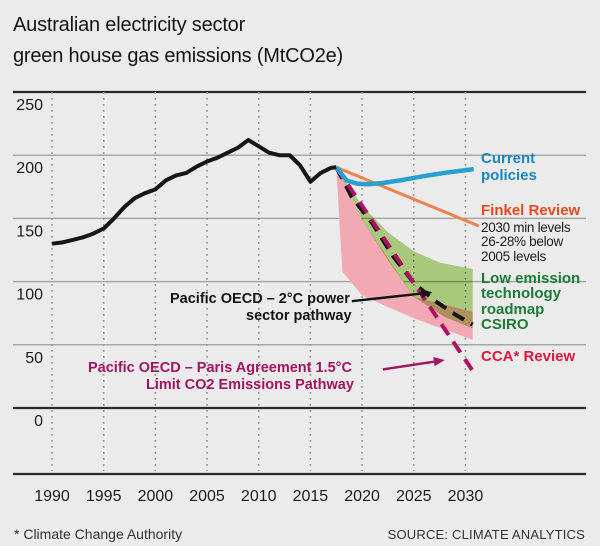  Describe the element at coordinates (311, 496) in the screenshot. I see `x-tick-label-2015: 2015` at that location.